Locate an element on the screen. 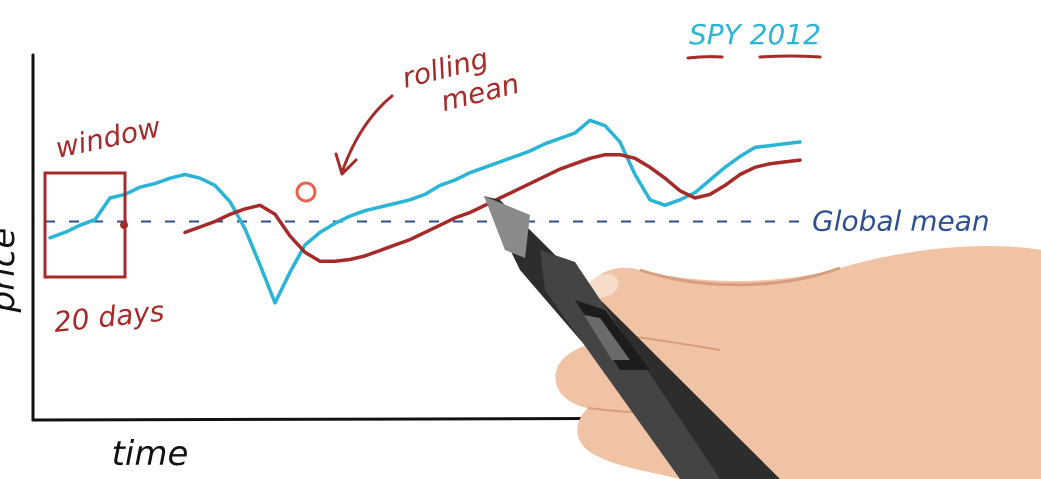 The width and height of the screenshot is (1041, 479). y-axis-label: price is located at coordinates (11, 271).